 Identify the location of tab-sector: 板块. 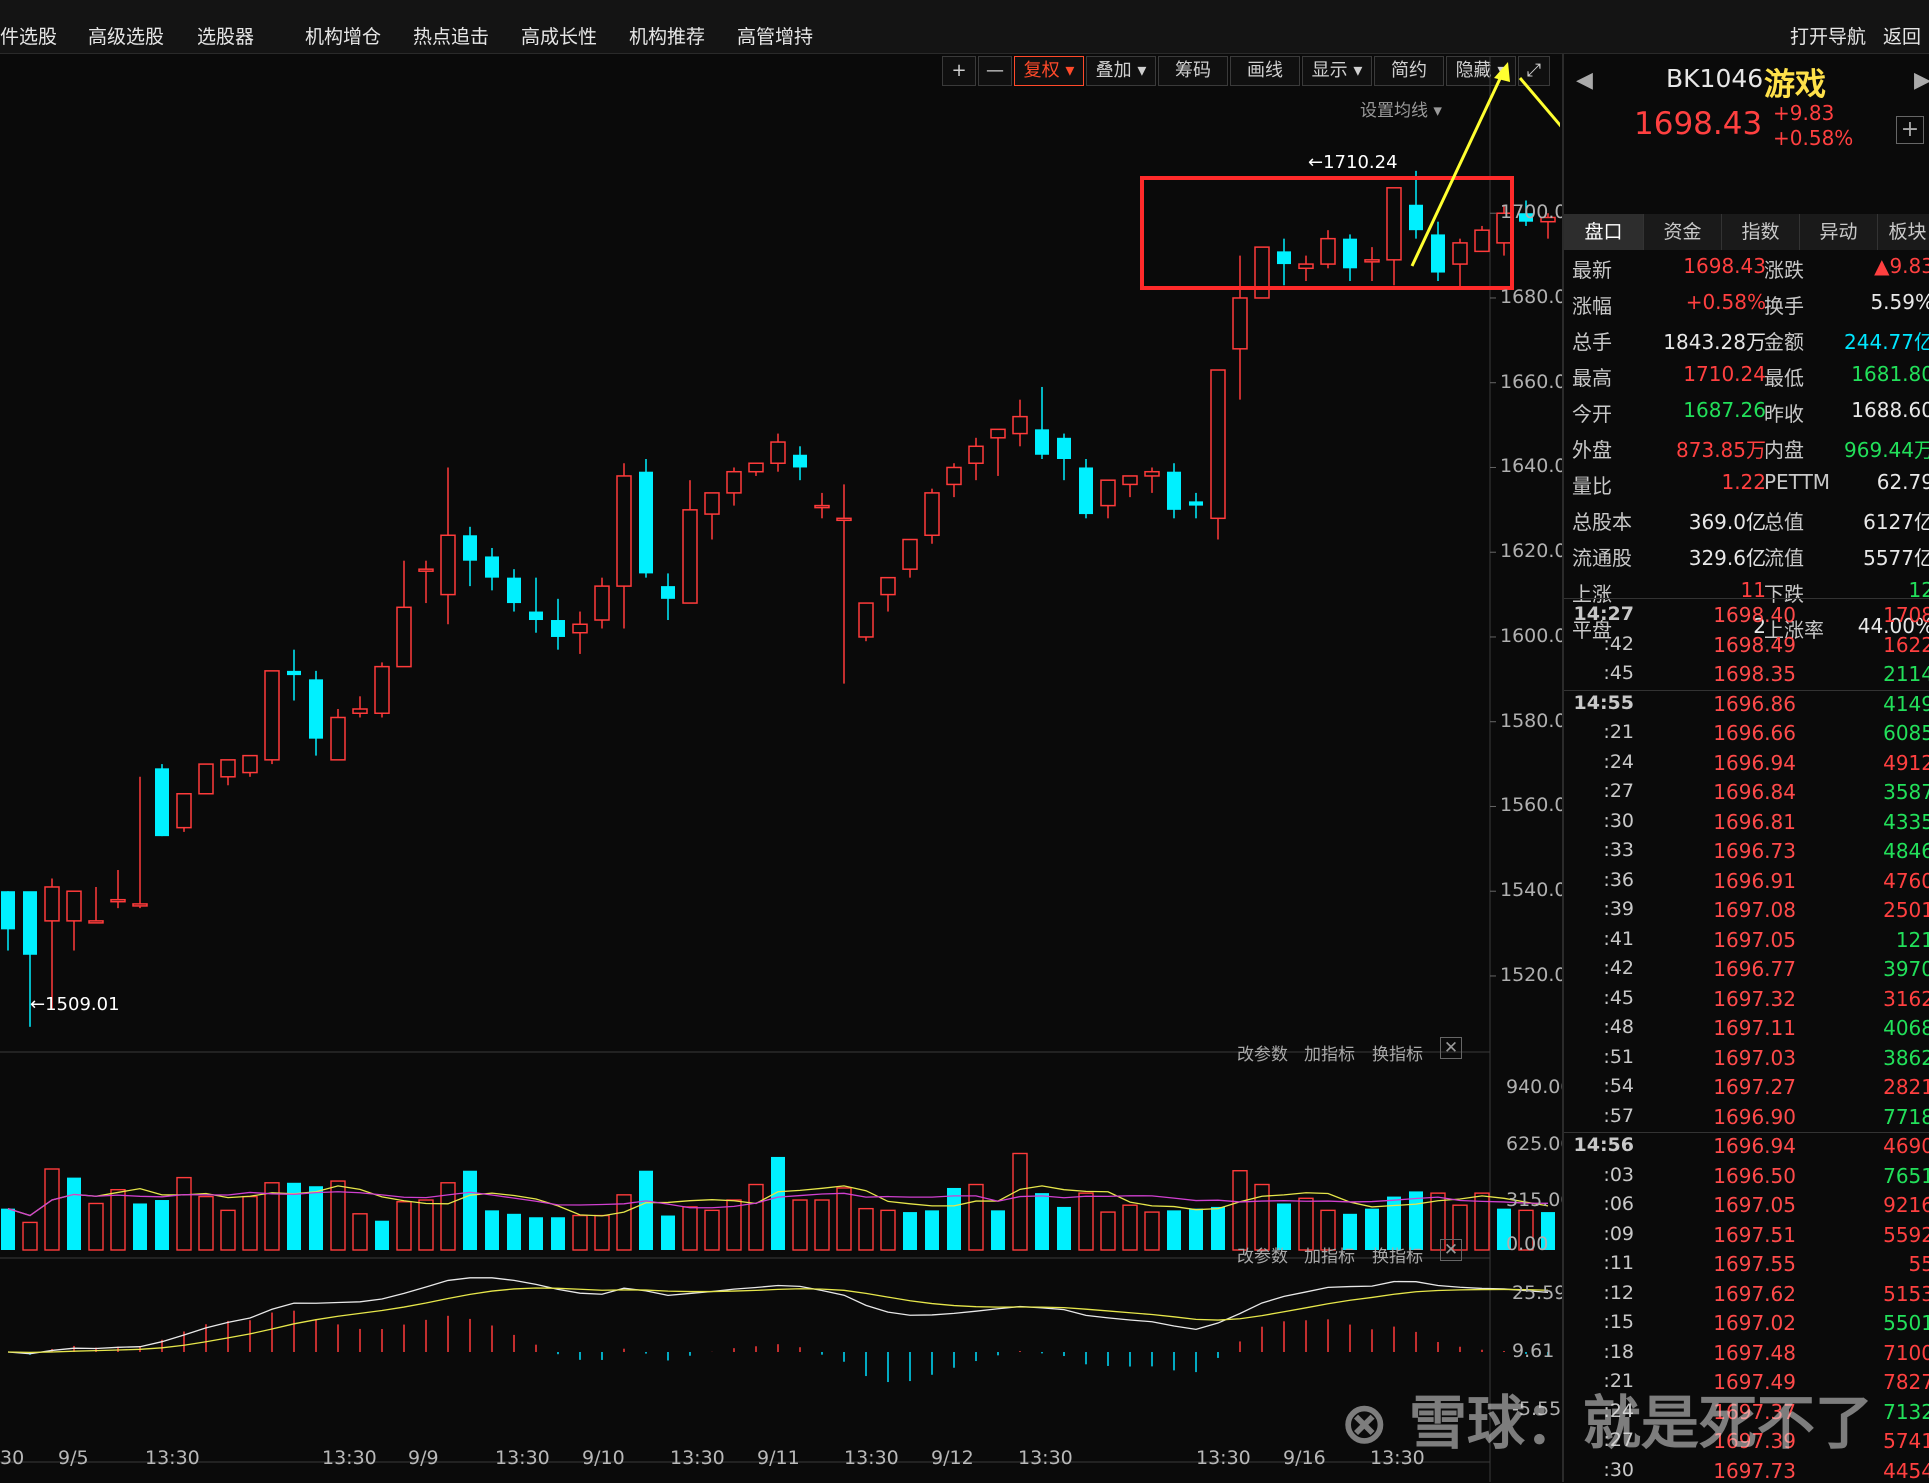
(1903, 232).